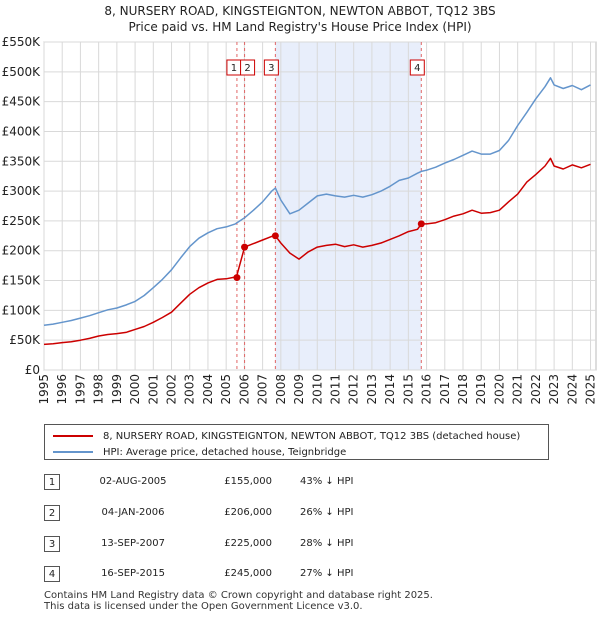  What do you see at coordinates (445, 389) in the screenshot?
I see `x-tick-label: 2017` at bounding box center [445, 389].